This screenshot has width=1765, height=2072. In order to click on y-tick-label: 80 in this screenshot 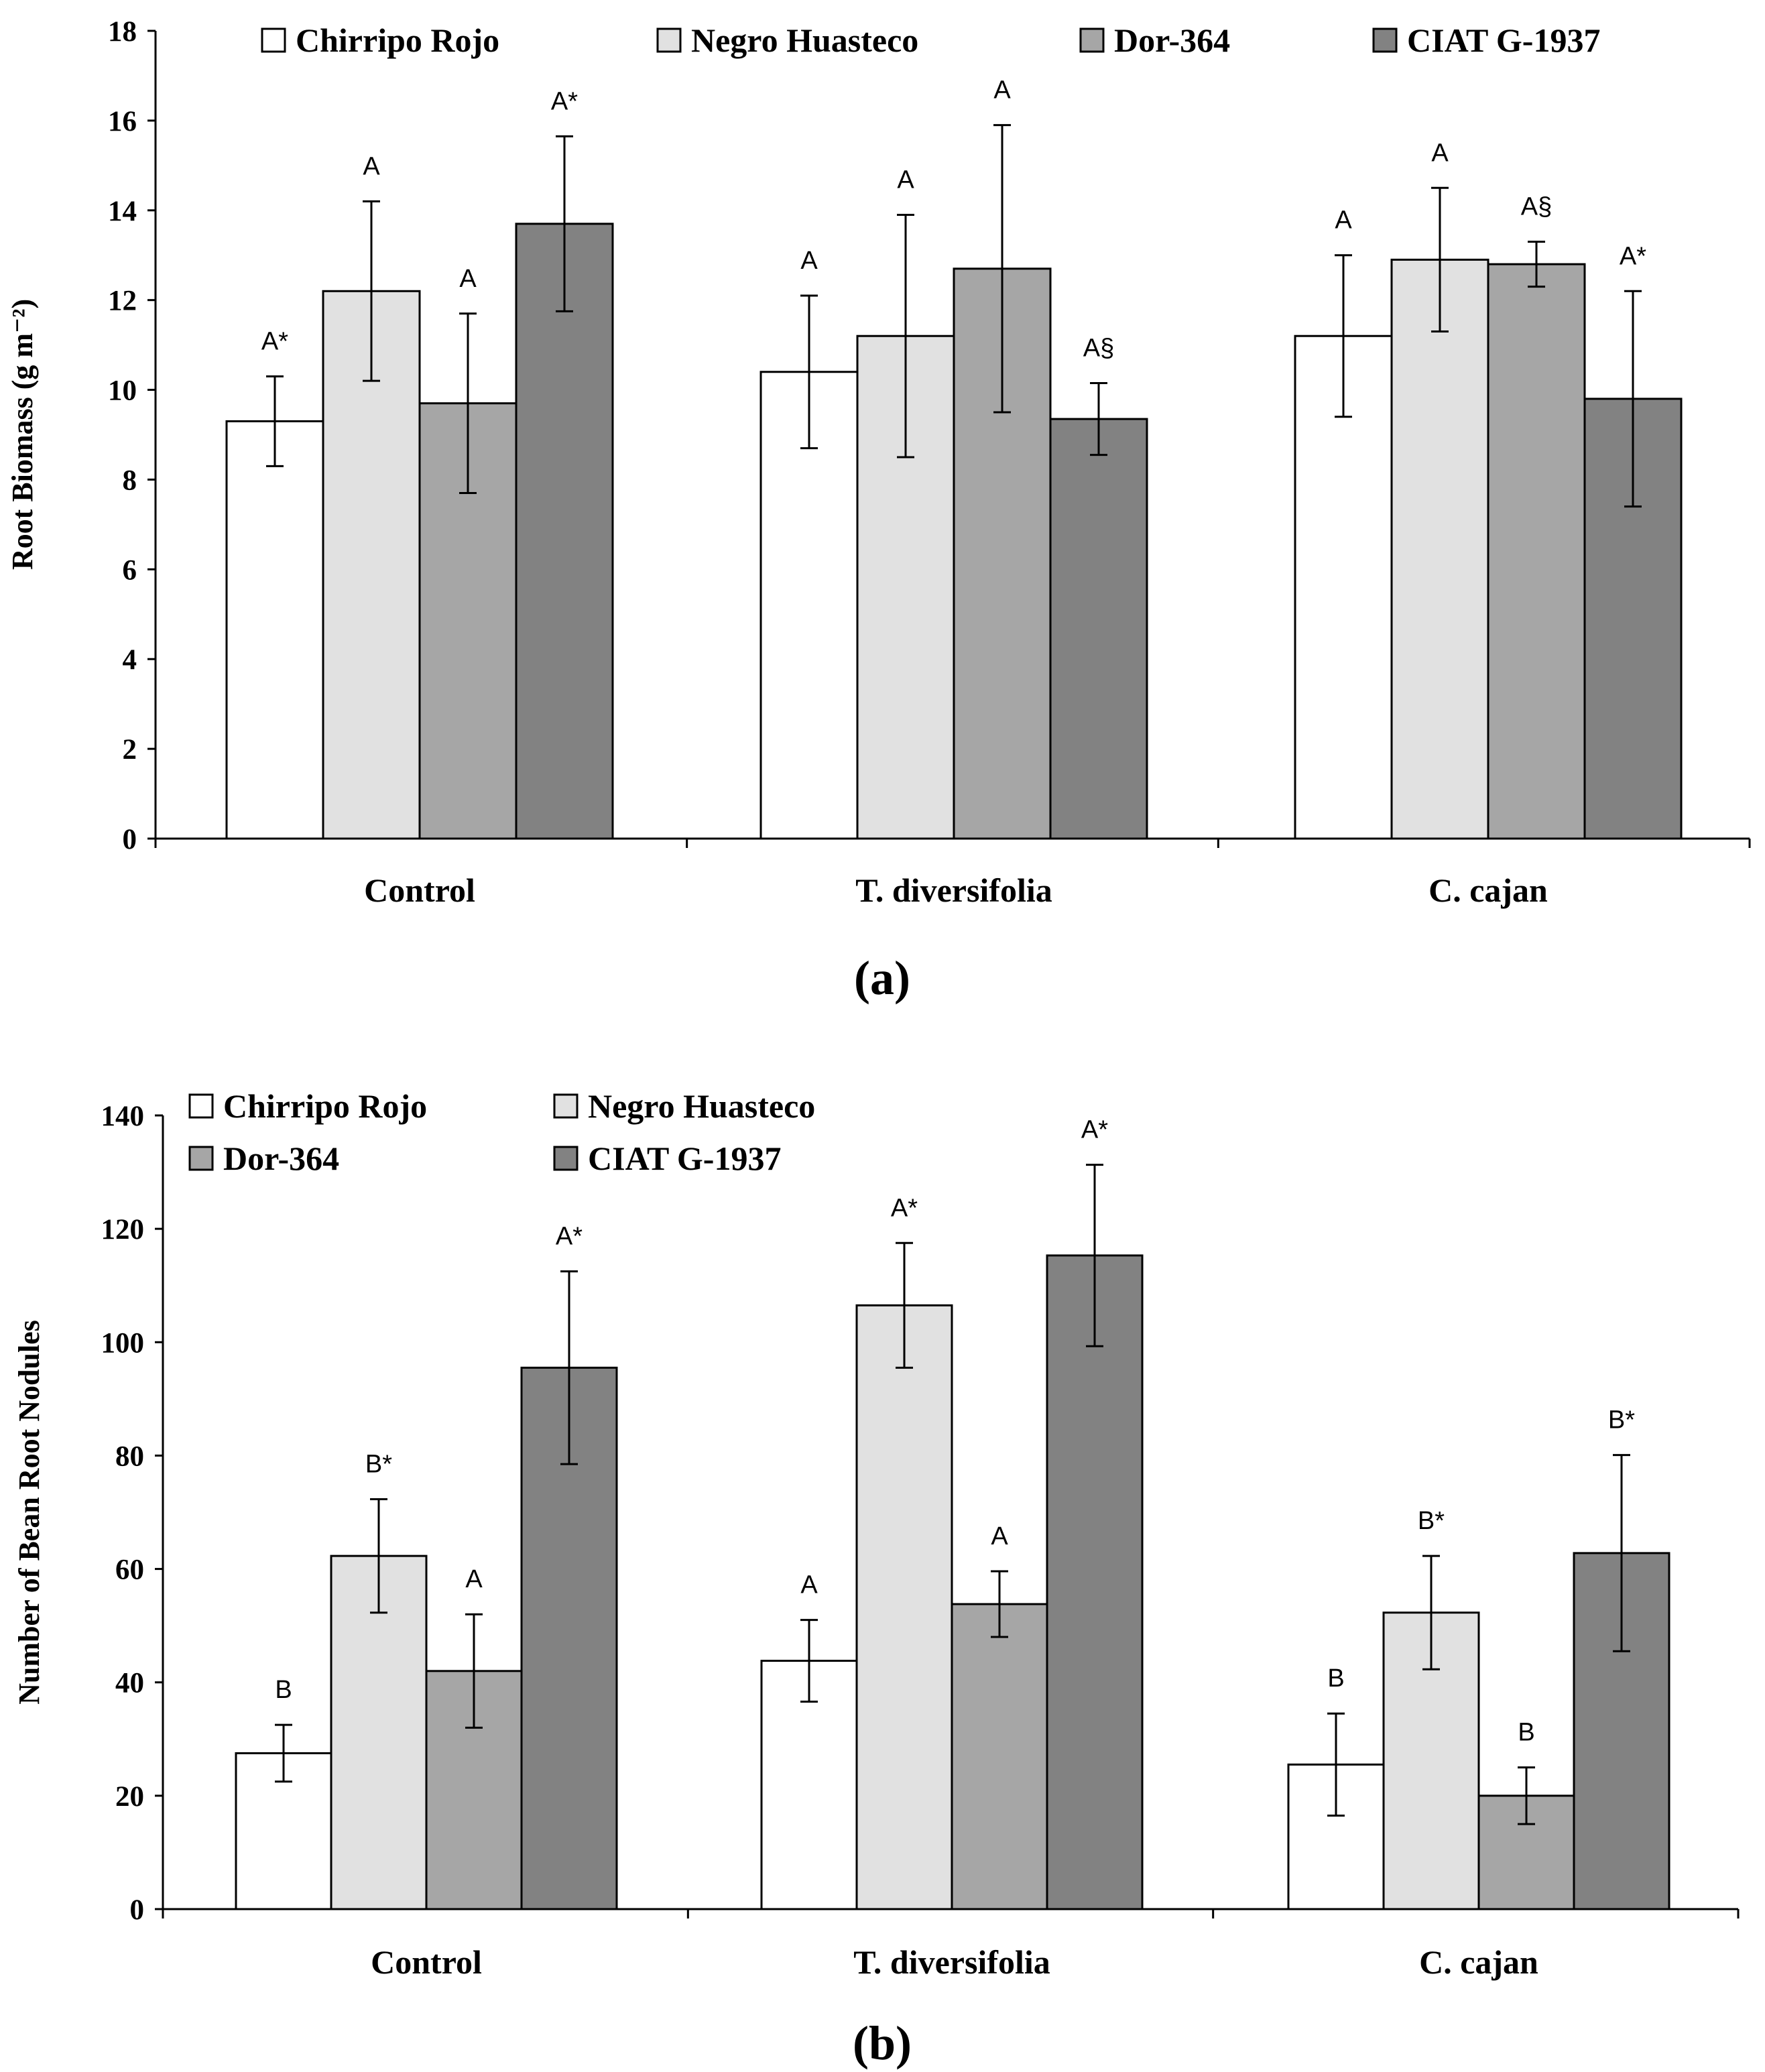, I will do `click(129, 1456)`.